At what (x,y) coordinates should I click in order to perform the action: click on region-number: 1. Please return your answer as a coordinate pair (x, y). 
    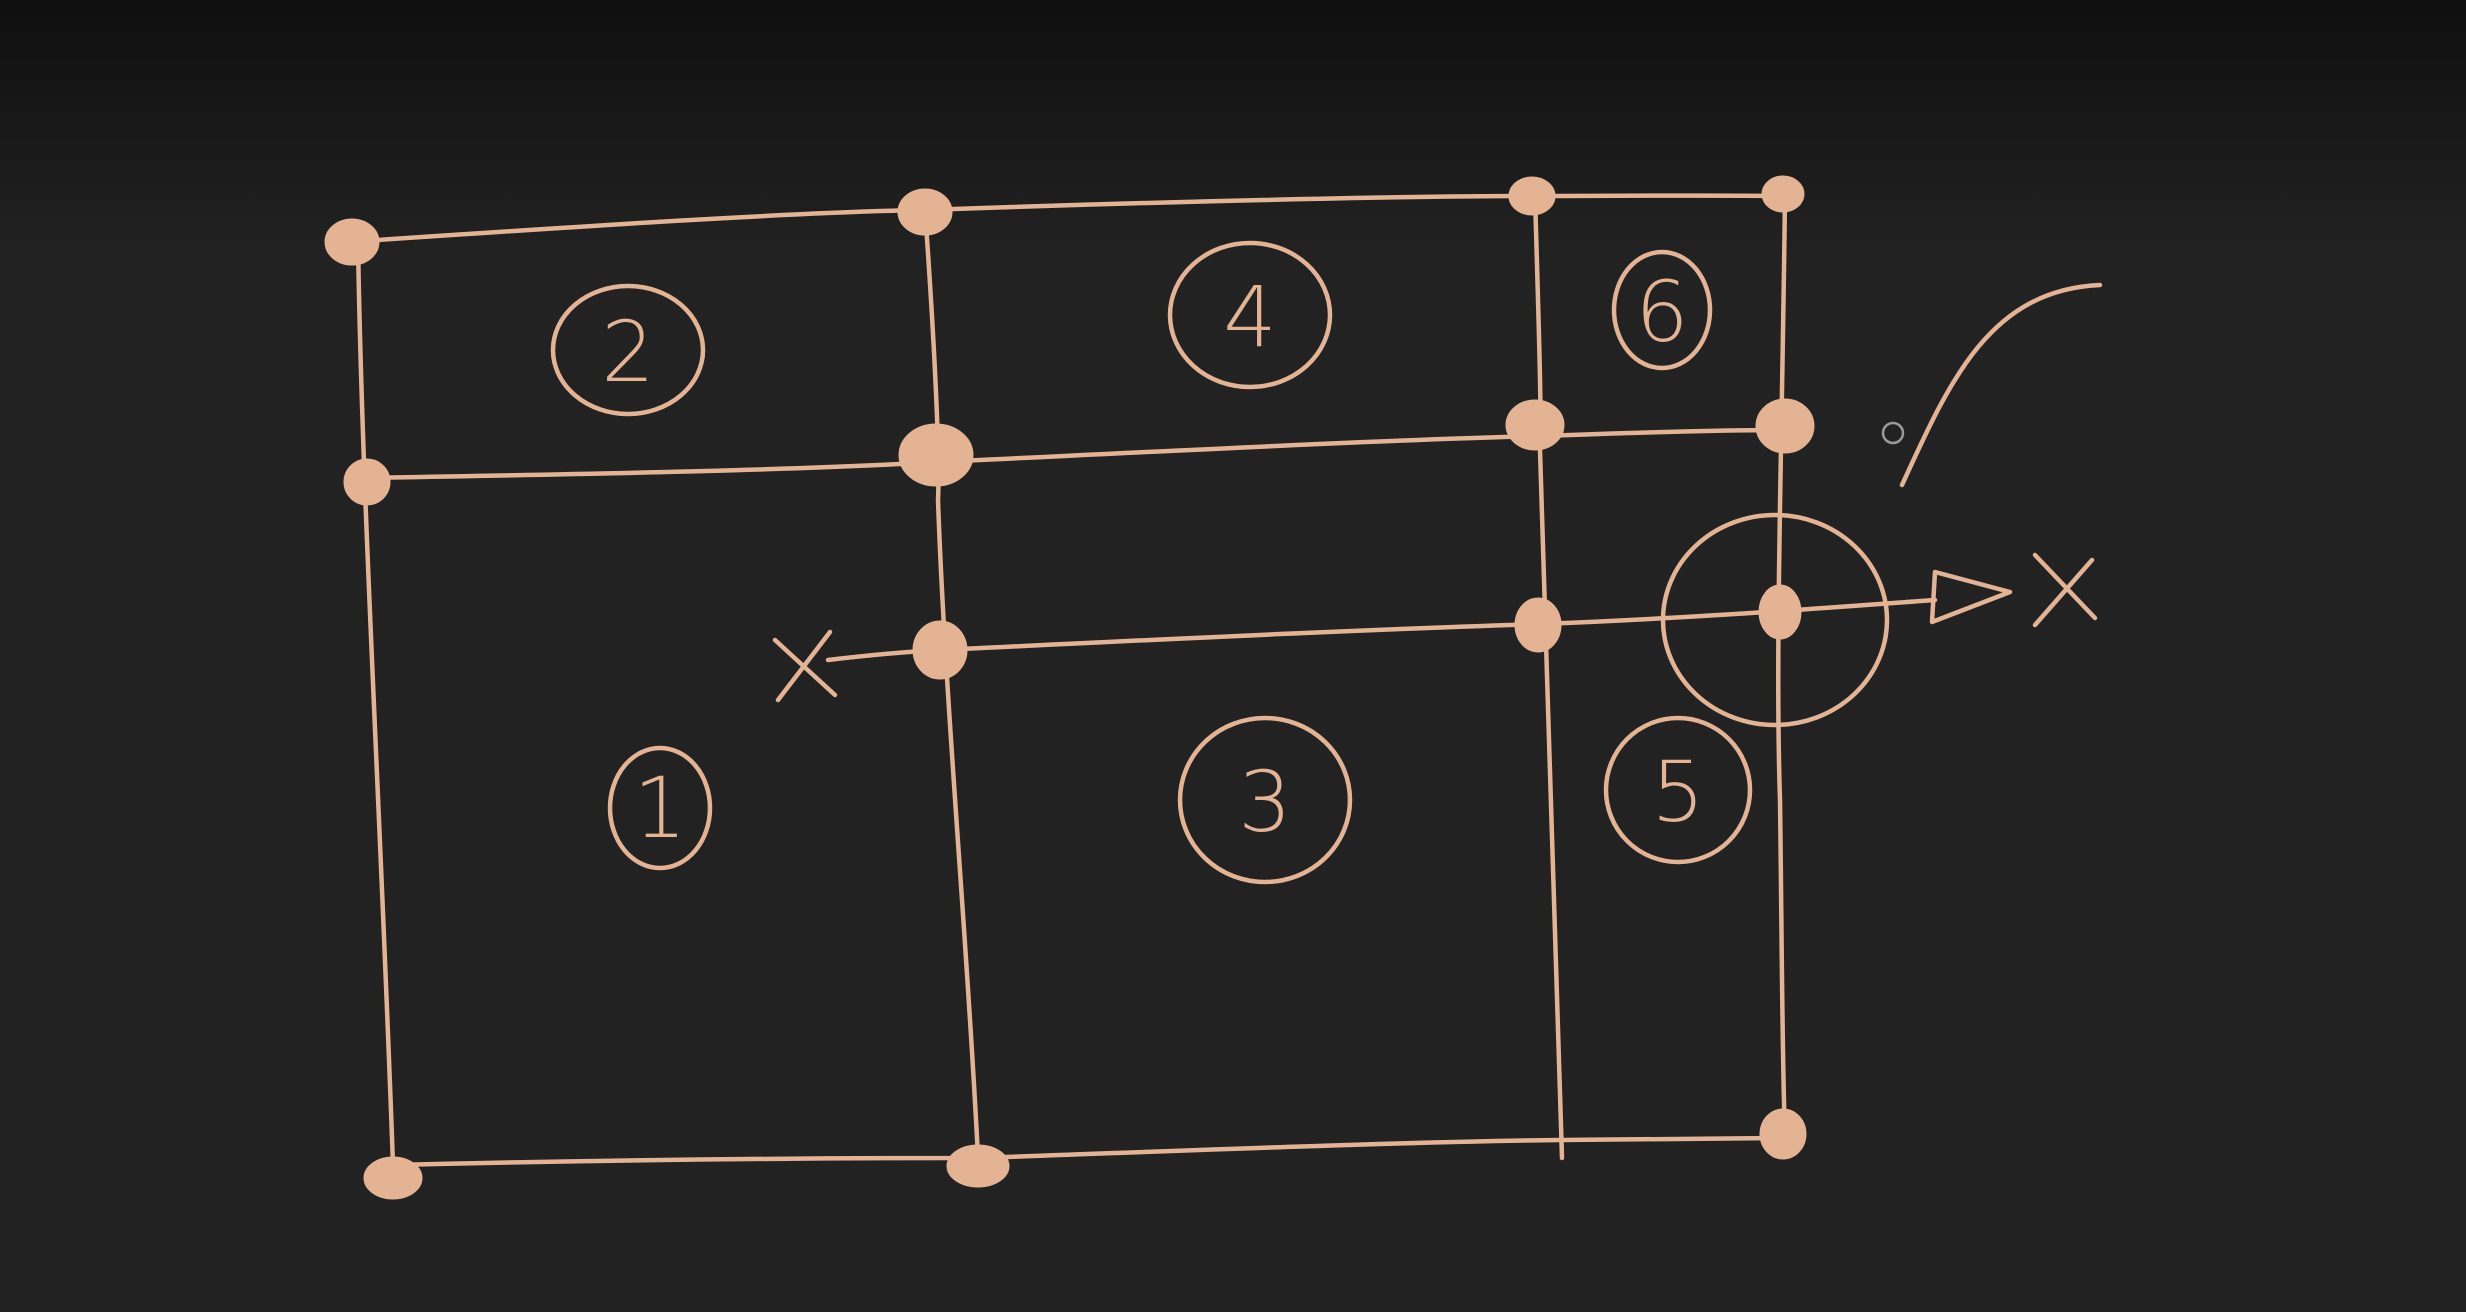
    Looking at the image, I should click on (659, 808).